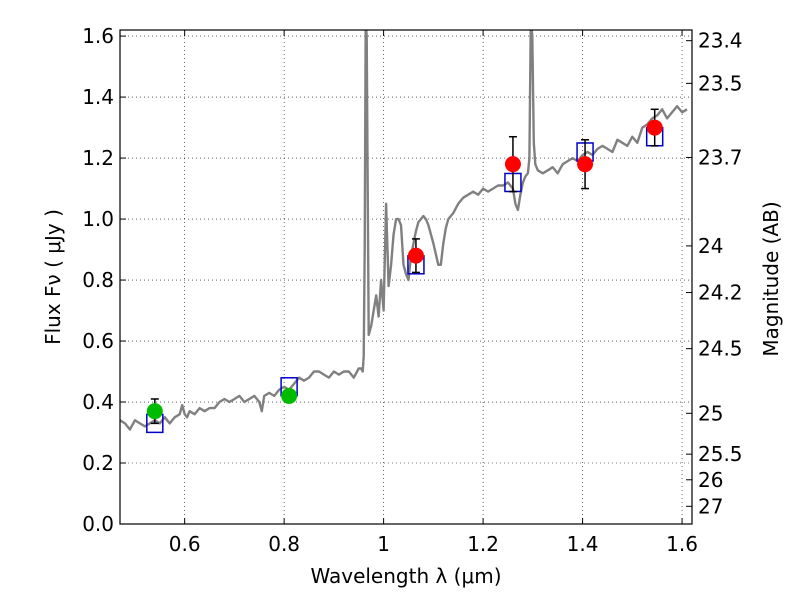 The width and height of the screenshot is (800, 600). I want to click on y-tick-label: 0.2, so click(98, 463).